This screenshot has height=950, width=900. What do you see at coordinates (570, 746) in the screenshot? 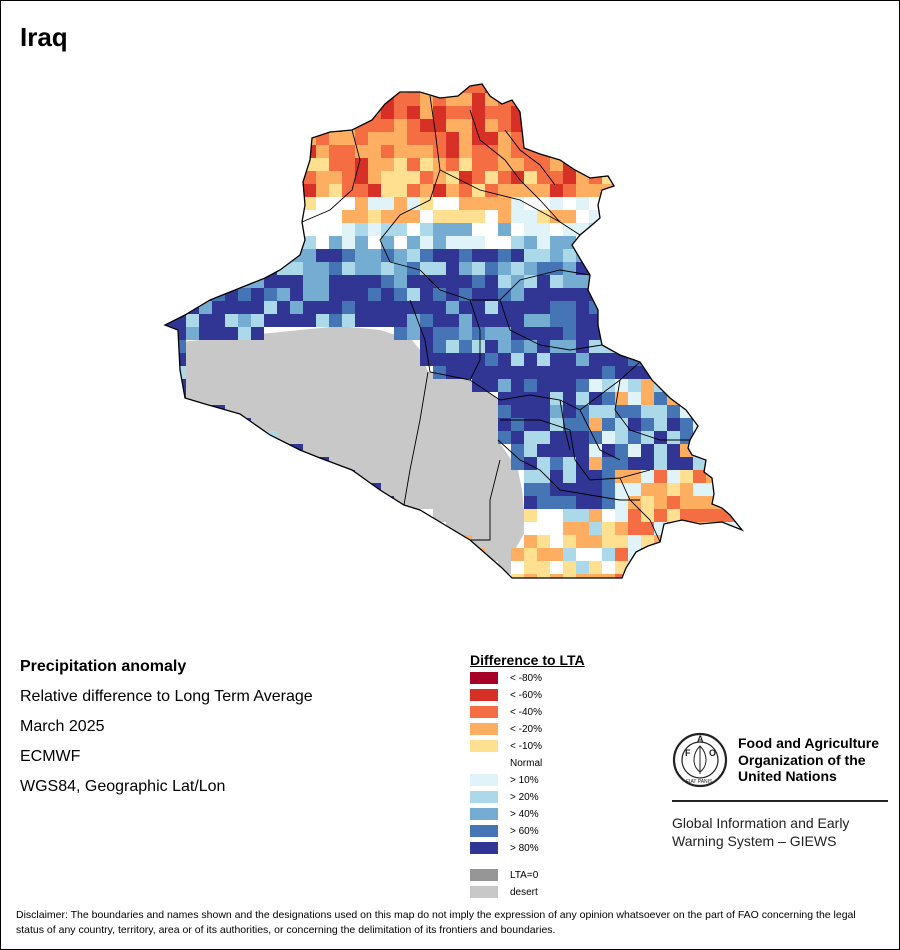
I see `legend-row: < -10%` at bounding box center [570, 746].